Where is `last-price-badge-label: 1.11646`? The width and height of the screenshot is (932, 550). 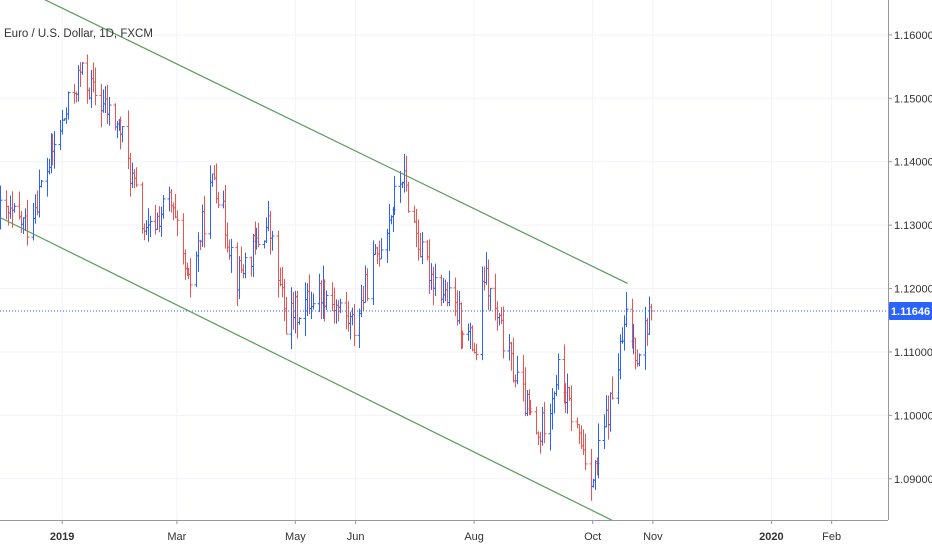 last-price-badge-label: 1.11646 is located at coordinates (910, 312).